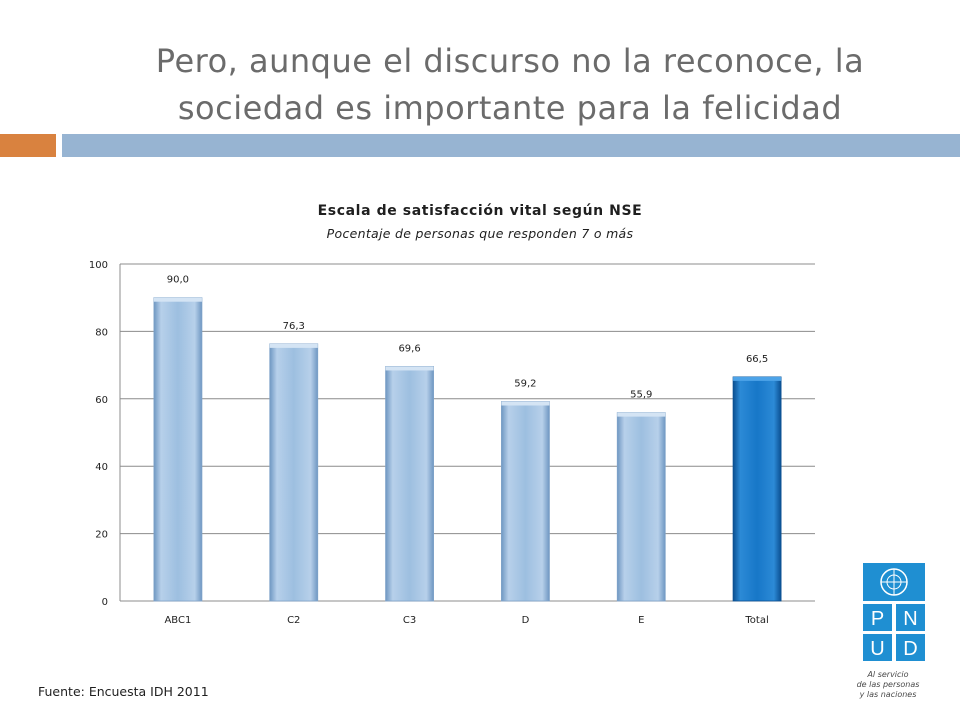 Image resolution: width=960 pixels, height=720 pixels. I want to click on logo-letter-d: D, so click(910, 649).